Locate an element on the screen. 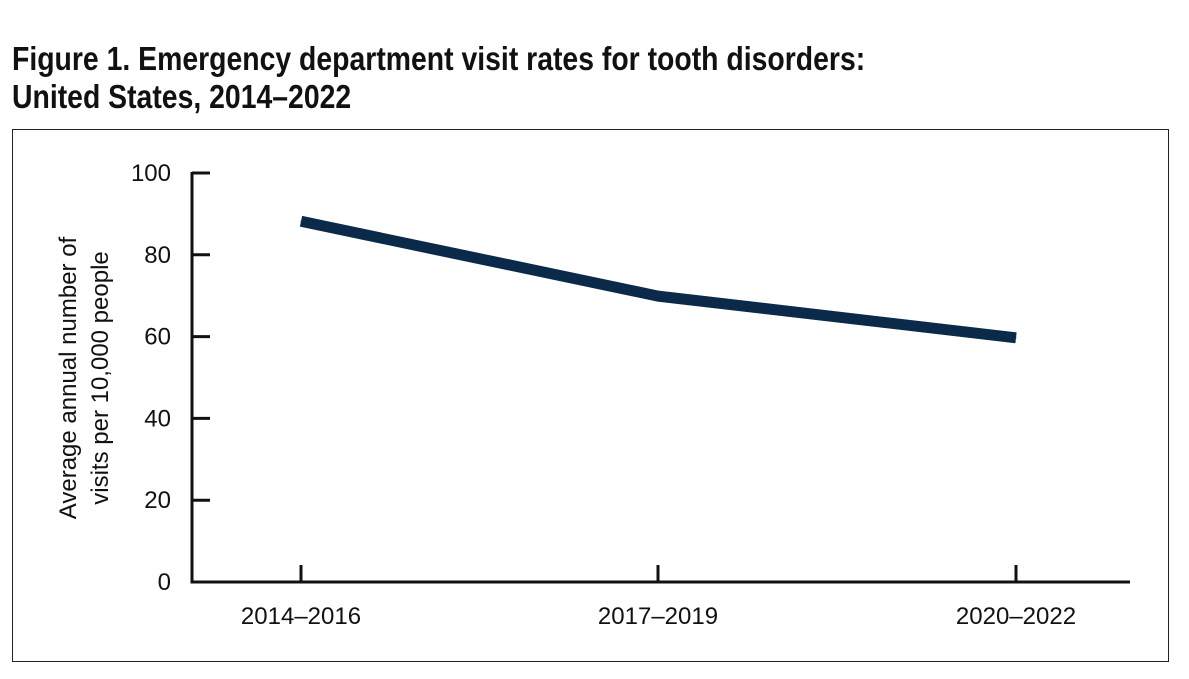 This screenshot has height=679, width=1189. y-tick-label: 40 is located at coordinates (157, 418).